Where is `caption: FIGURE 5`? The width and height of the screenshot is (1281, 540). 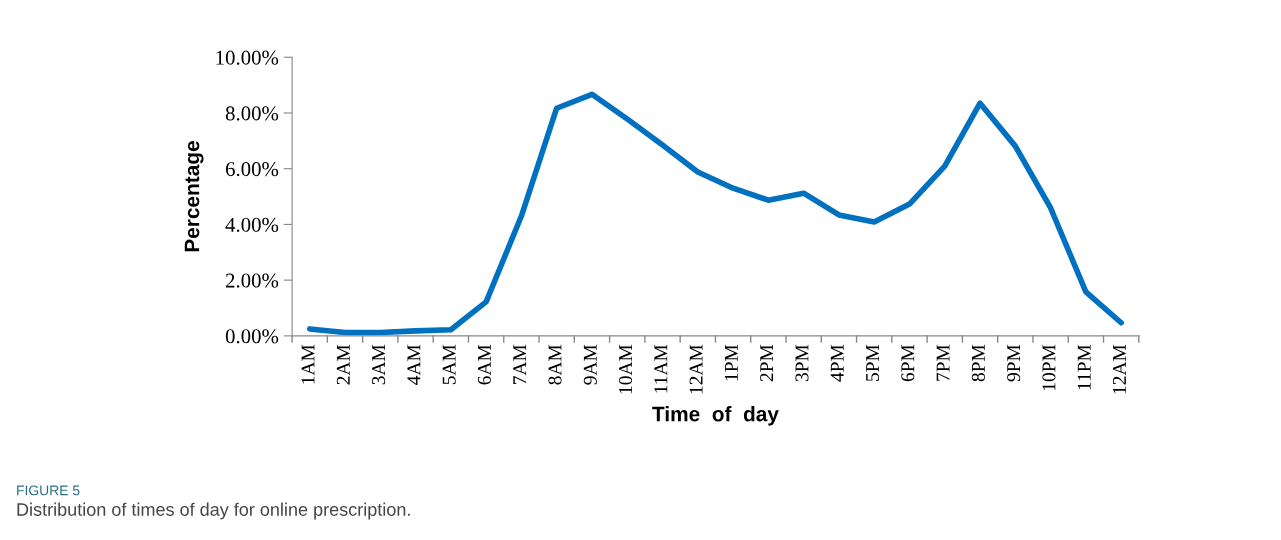 caption: FIGURE 5 is located at coordinates (48, 490).